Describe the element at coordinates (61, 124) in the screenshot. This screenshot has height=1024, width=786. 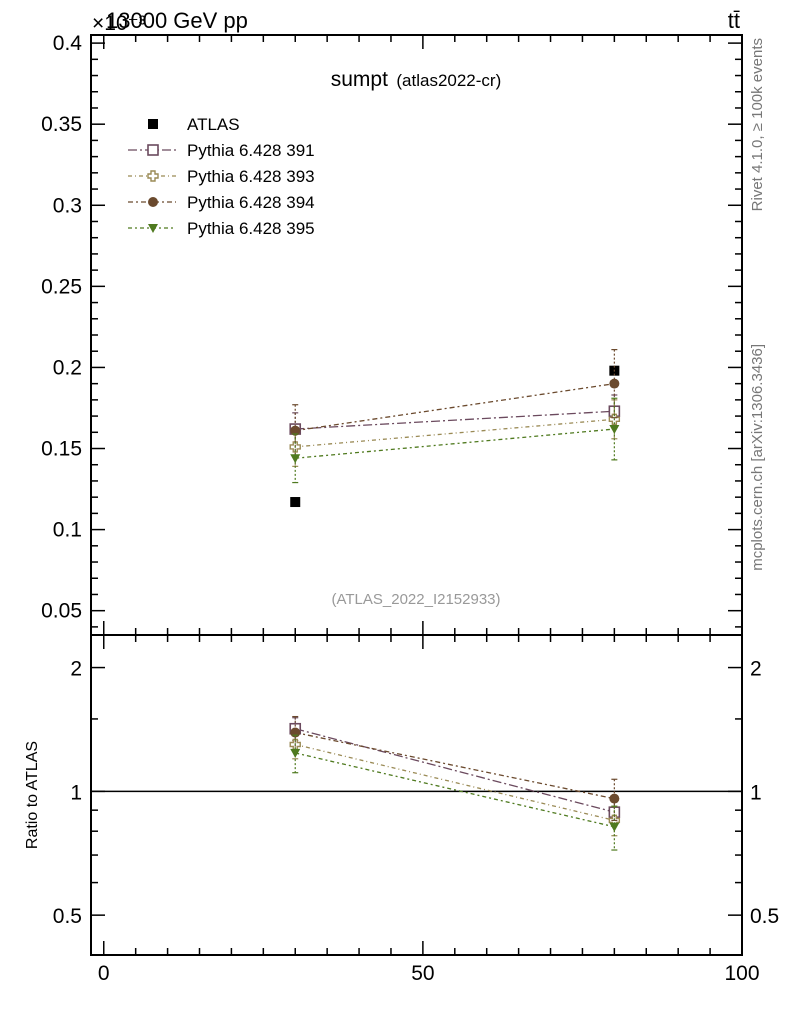
I see `main-ytick-label: 0.35` at that location.